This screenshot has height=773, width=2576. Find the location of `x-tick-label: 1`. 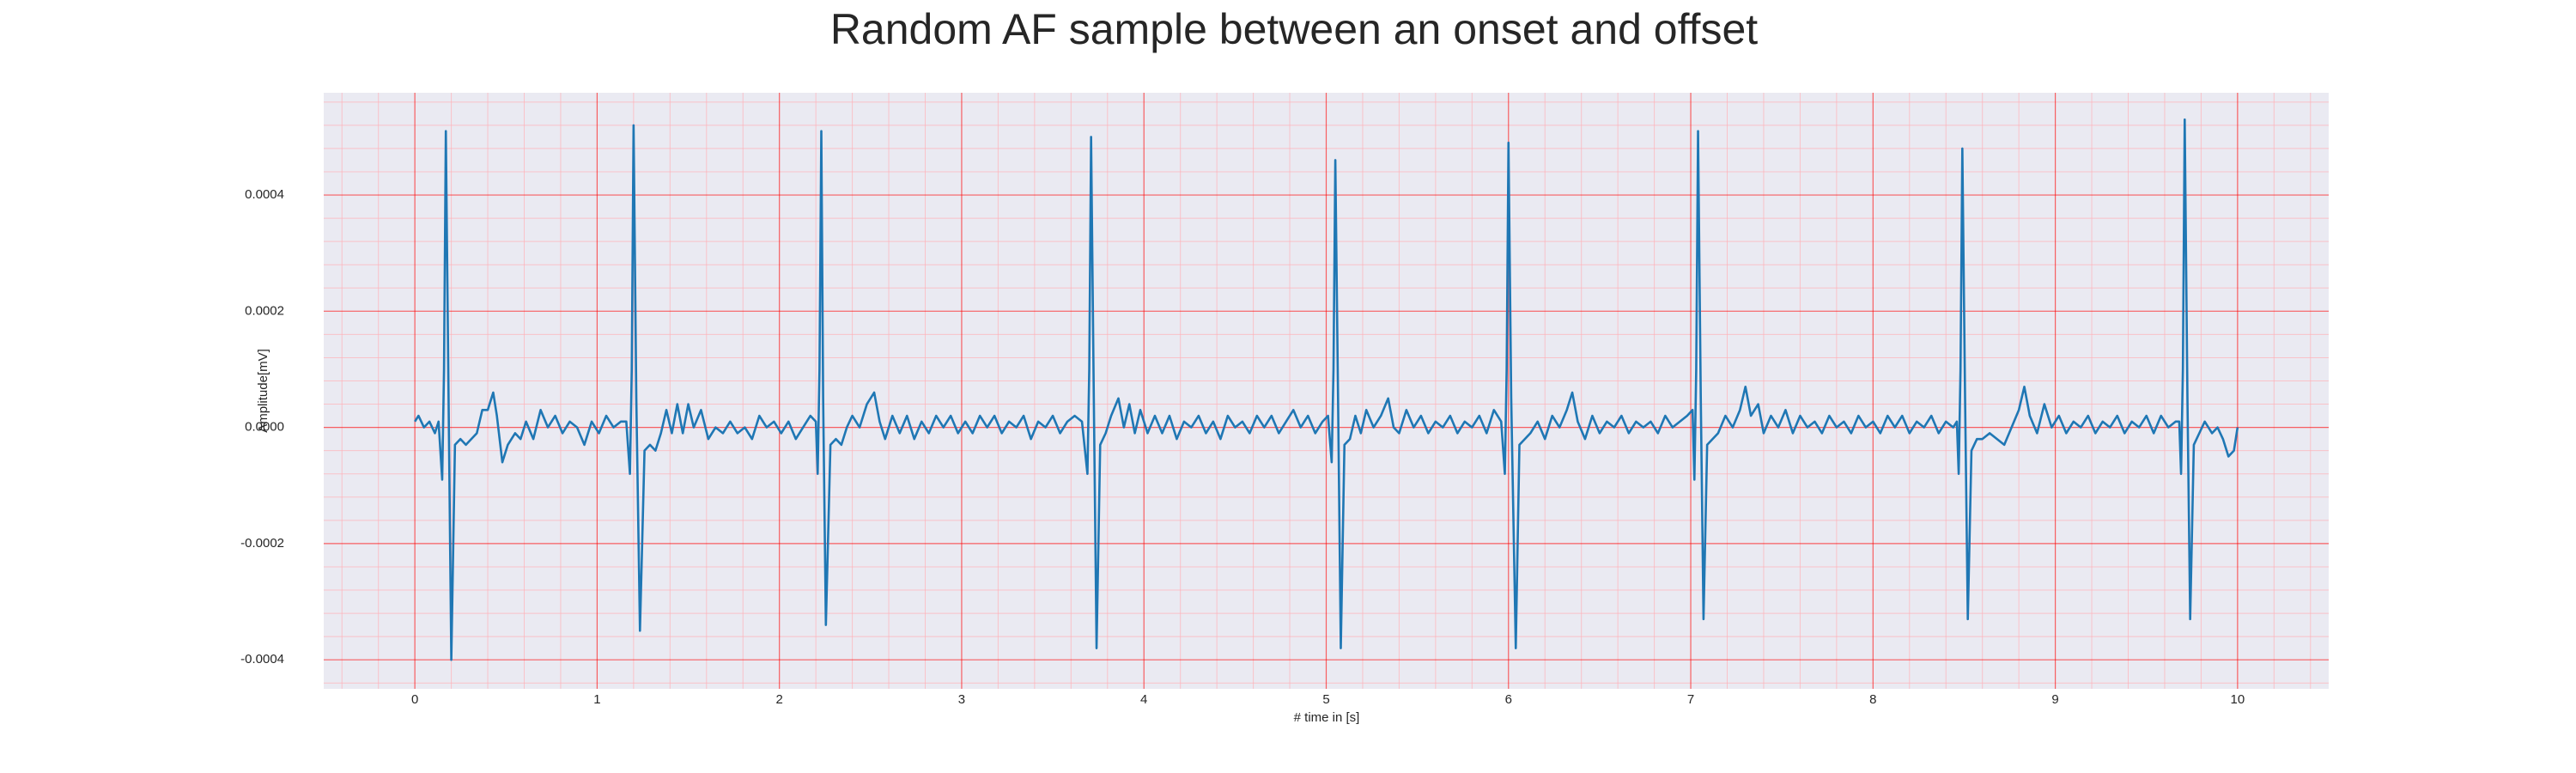

x-tick-label: 1 is located at coordinates (596, 699).